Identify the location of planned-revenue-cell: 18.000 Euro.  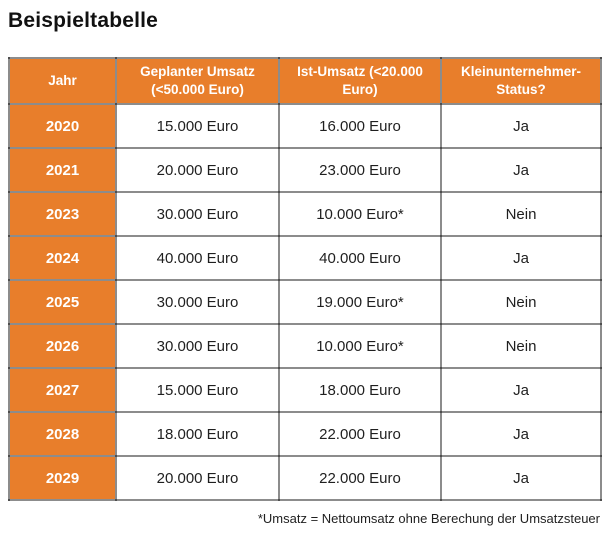
(197, 434).